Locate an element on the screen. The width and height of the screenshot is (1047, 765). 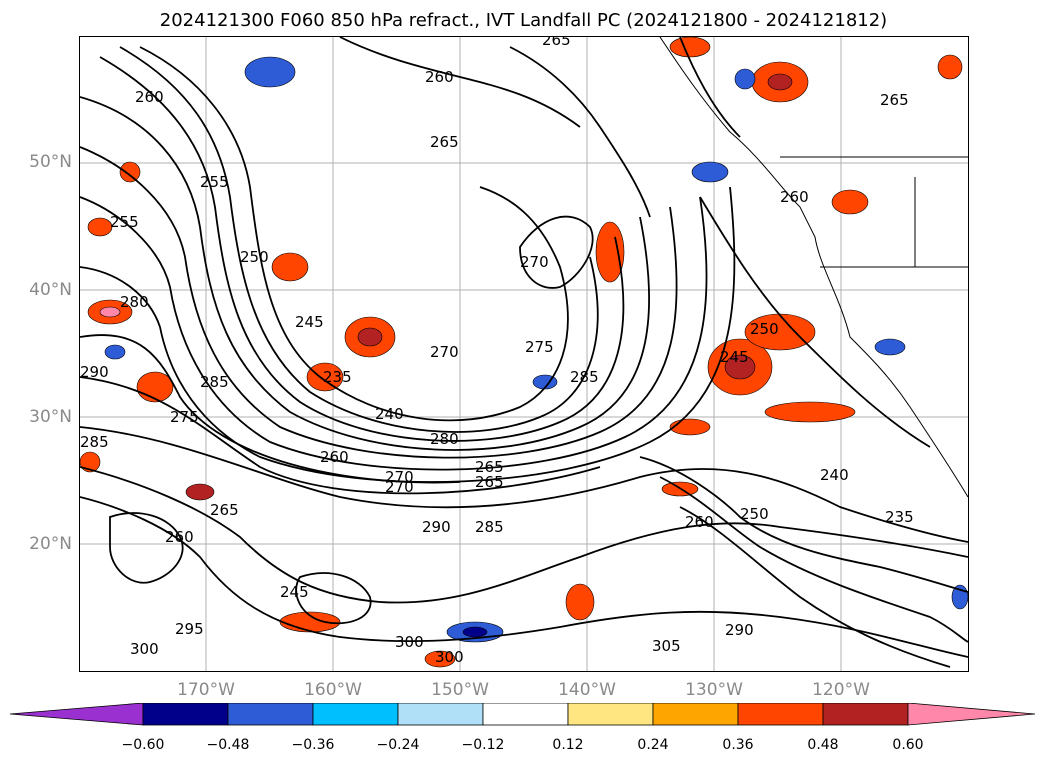
lon-label-150w: 150°W is located at coordinates (460, 690).